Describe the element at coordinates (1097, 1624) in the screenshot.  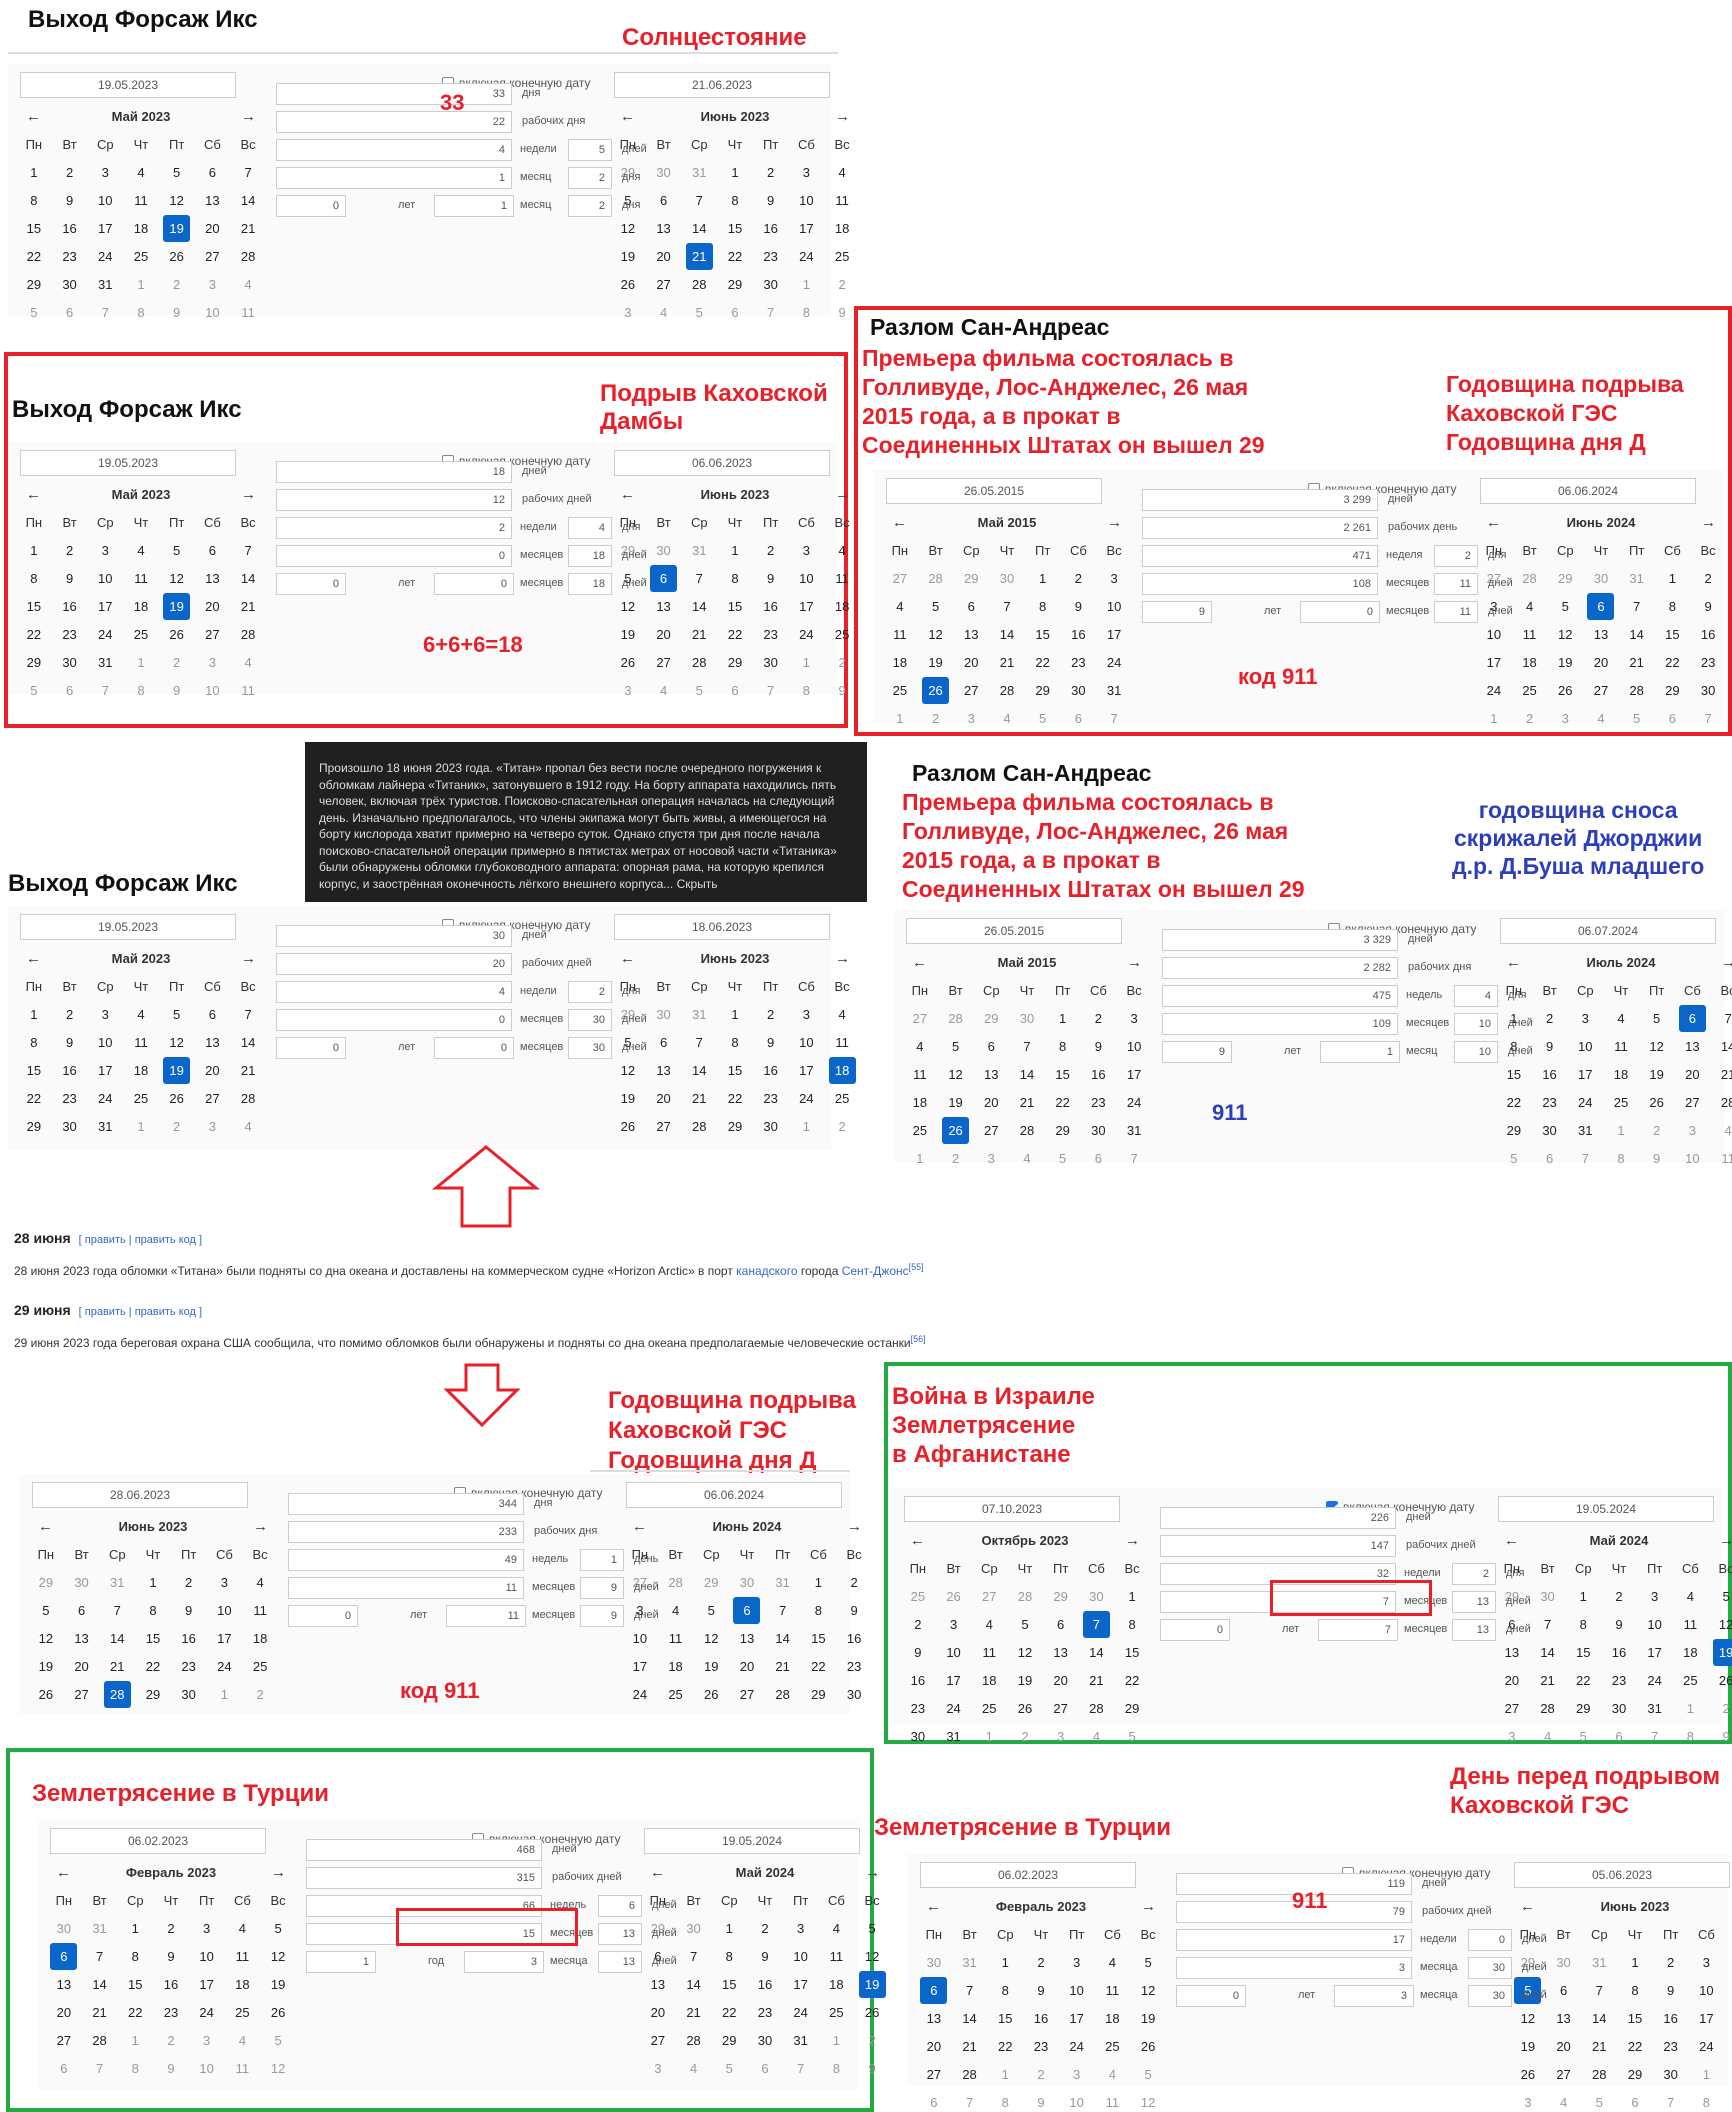
I see `selected-day: 7` at that location.